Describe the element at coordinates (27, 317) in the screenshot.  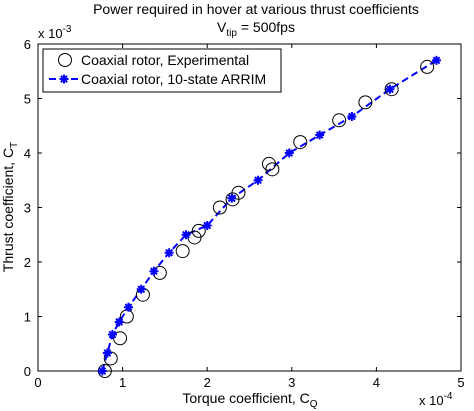
I see `y-tick-label: 1` at that location.